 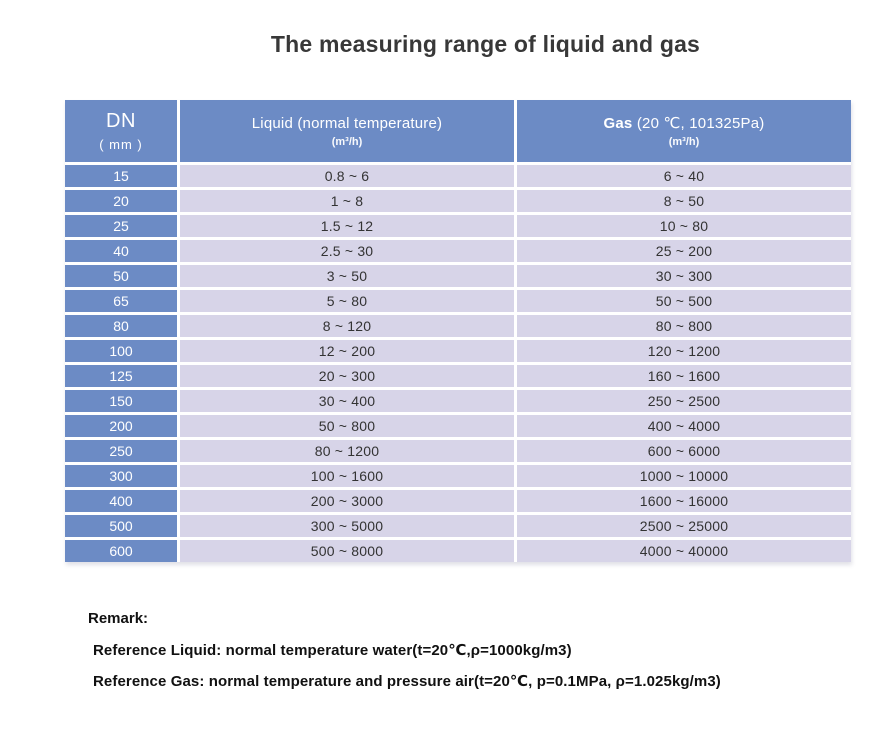 I want to click on table-row: 250 80 ~ 1200 600 ~ 6000, so click(x=458, y=451).